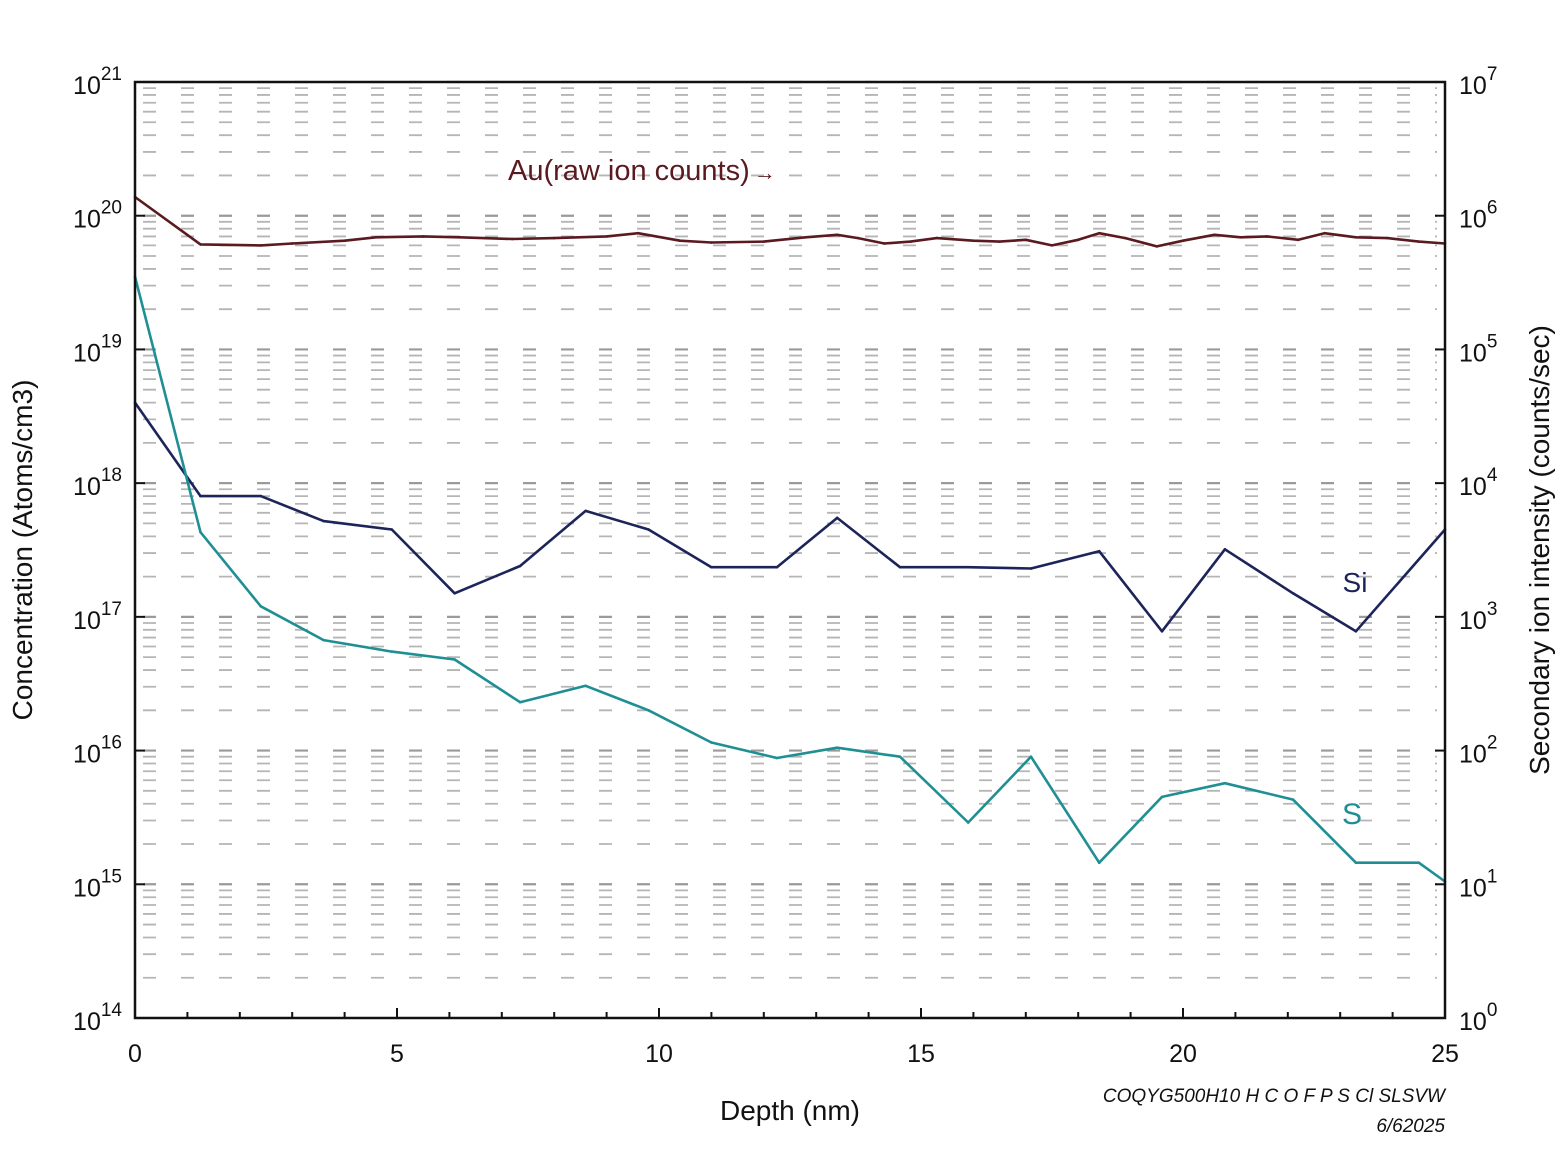 Image resolution: width=1566 pixels, height=1149 pixels. I want to click on series-label-s: S, so click(1352, 814).